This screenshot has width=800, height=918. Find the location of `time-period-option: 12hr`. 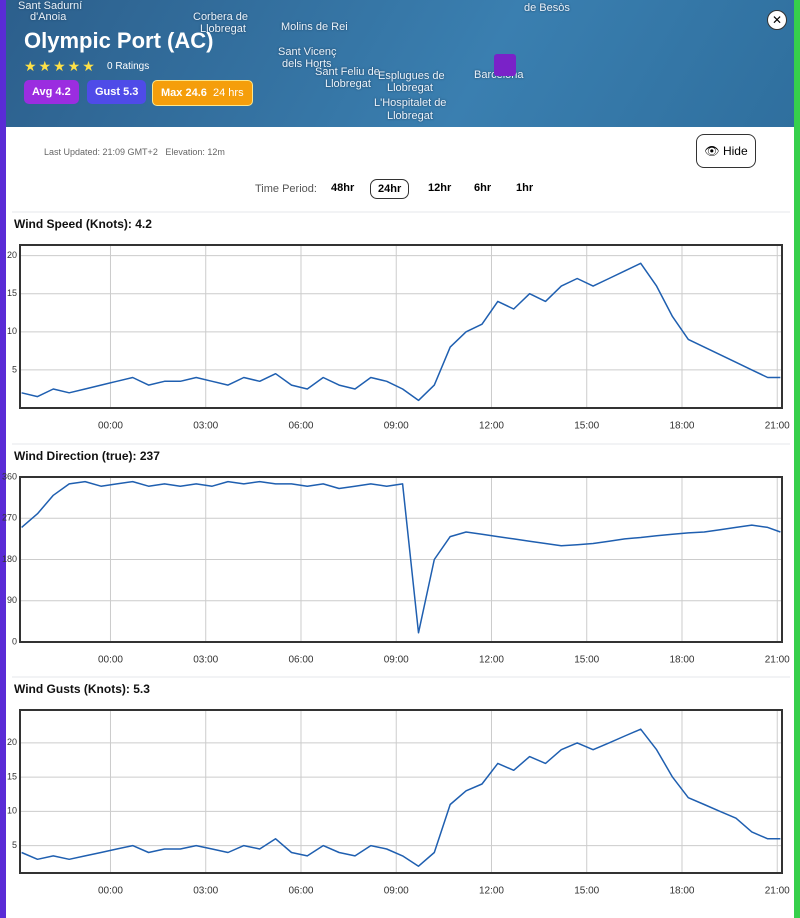

time-period-option: 12hr is located at coordinates (440, 188).